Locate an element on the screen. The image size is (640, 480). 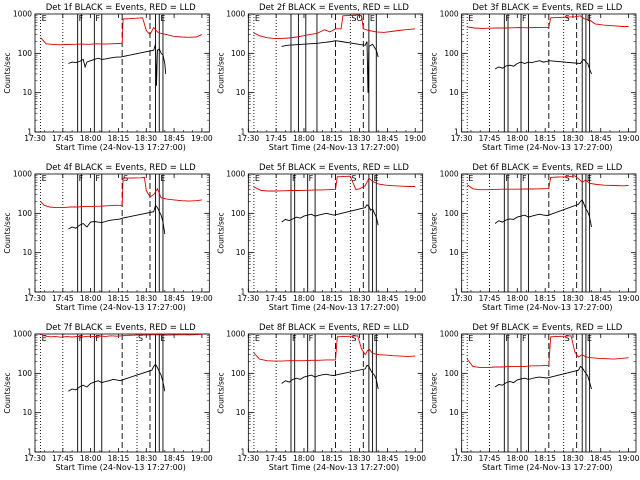
chart-title: Det 9f BLACK = Events, RED = LLD is located at coordinates (547, 328).